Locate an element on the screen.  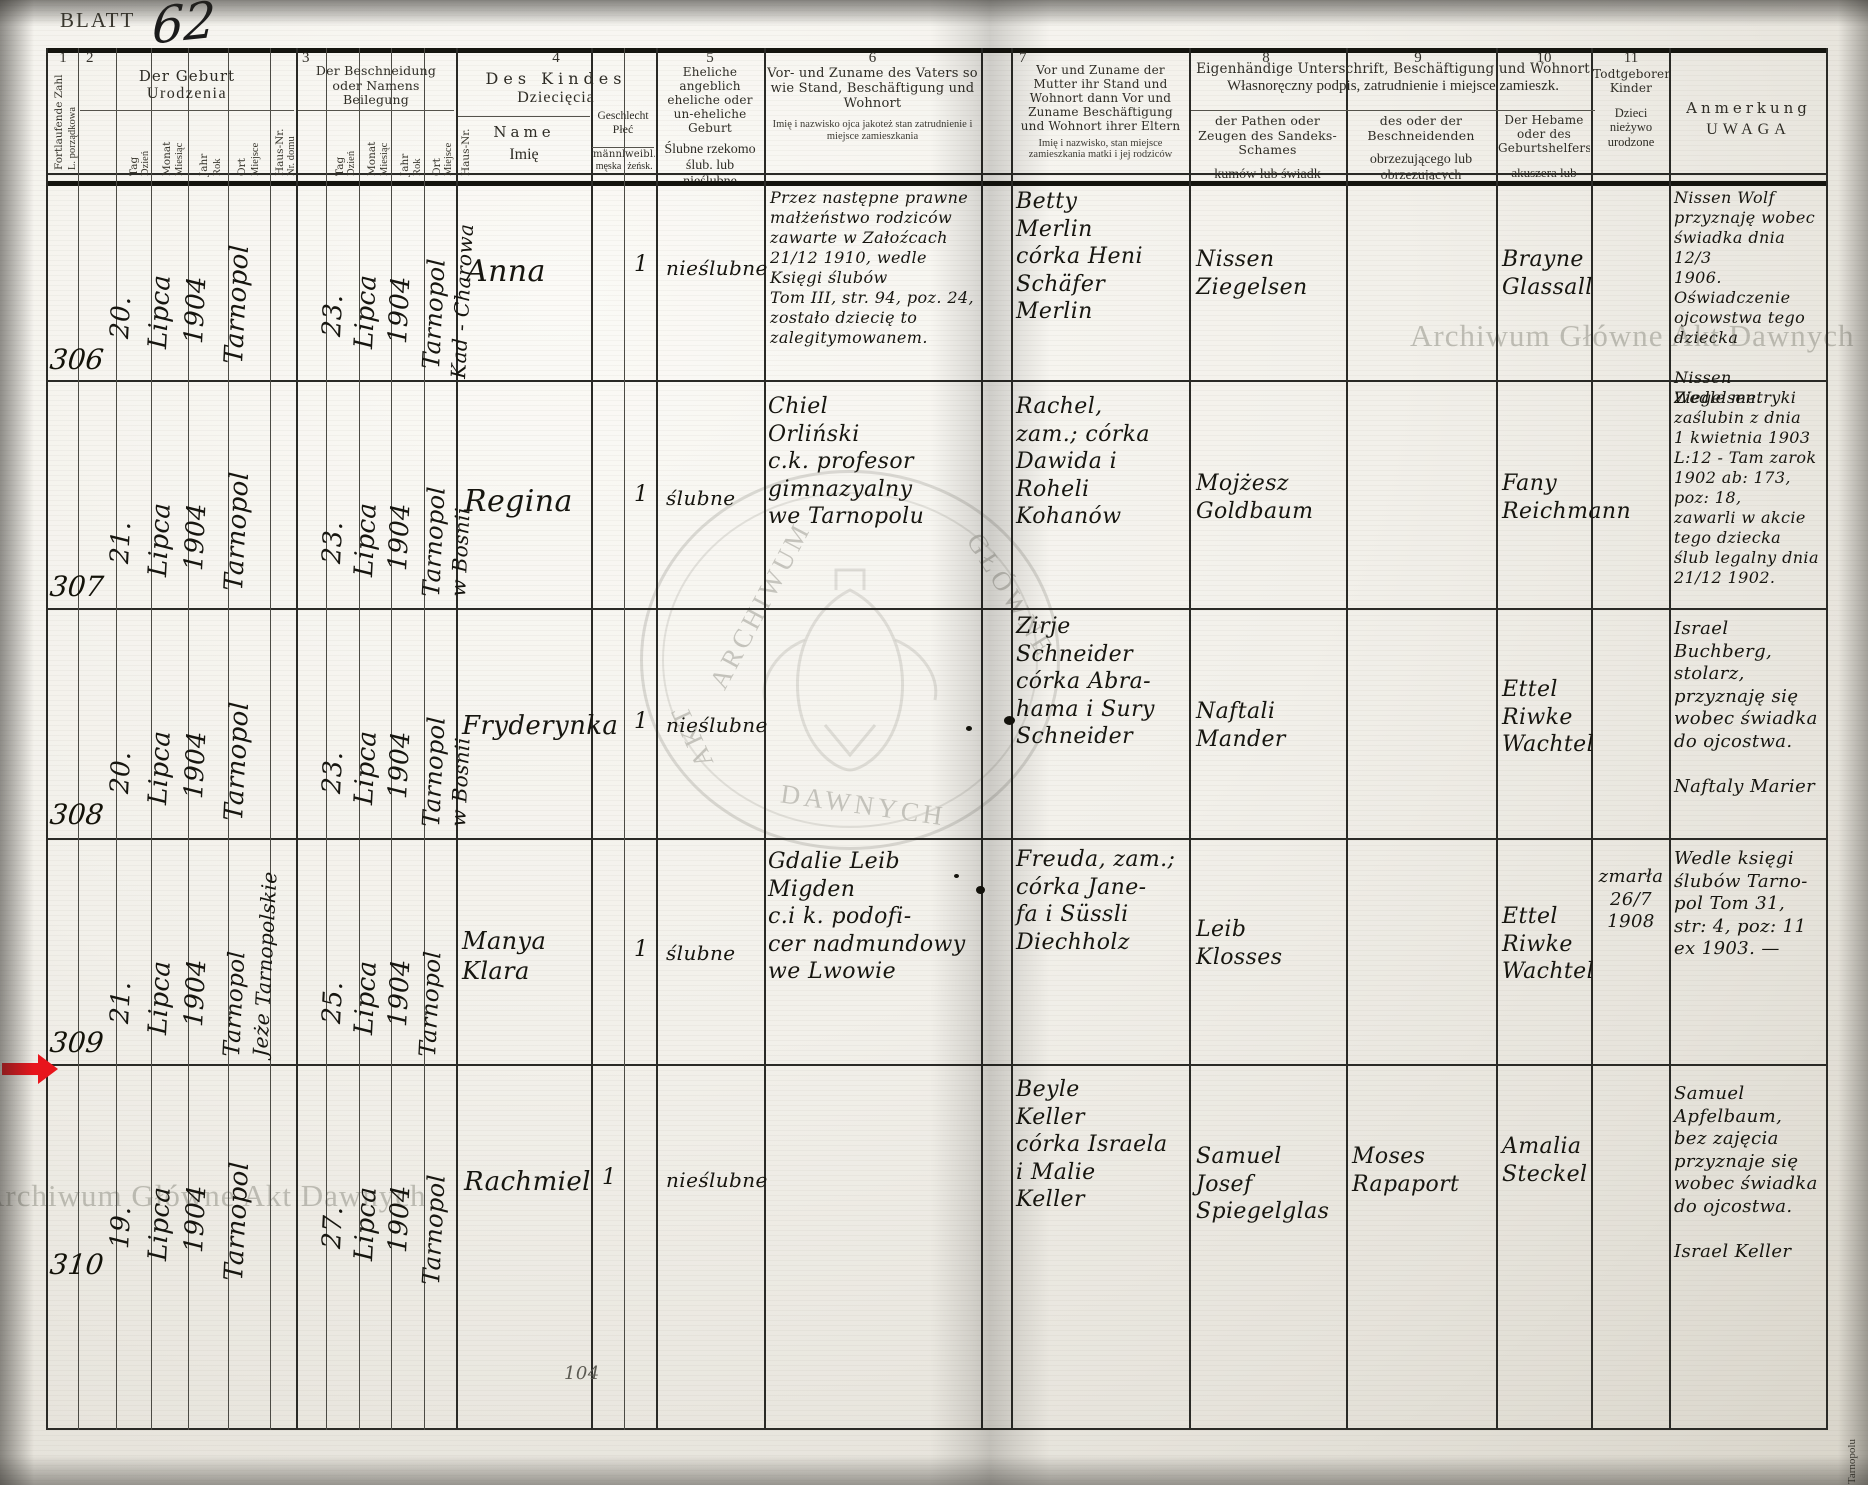
legitimacy: nieślubne is located at coordinates (717, 1180).